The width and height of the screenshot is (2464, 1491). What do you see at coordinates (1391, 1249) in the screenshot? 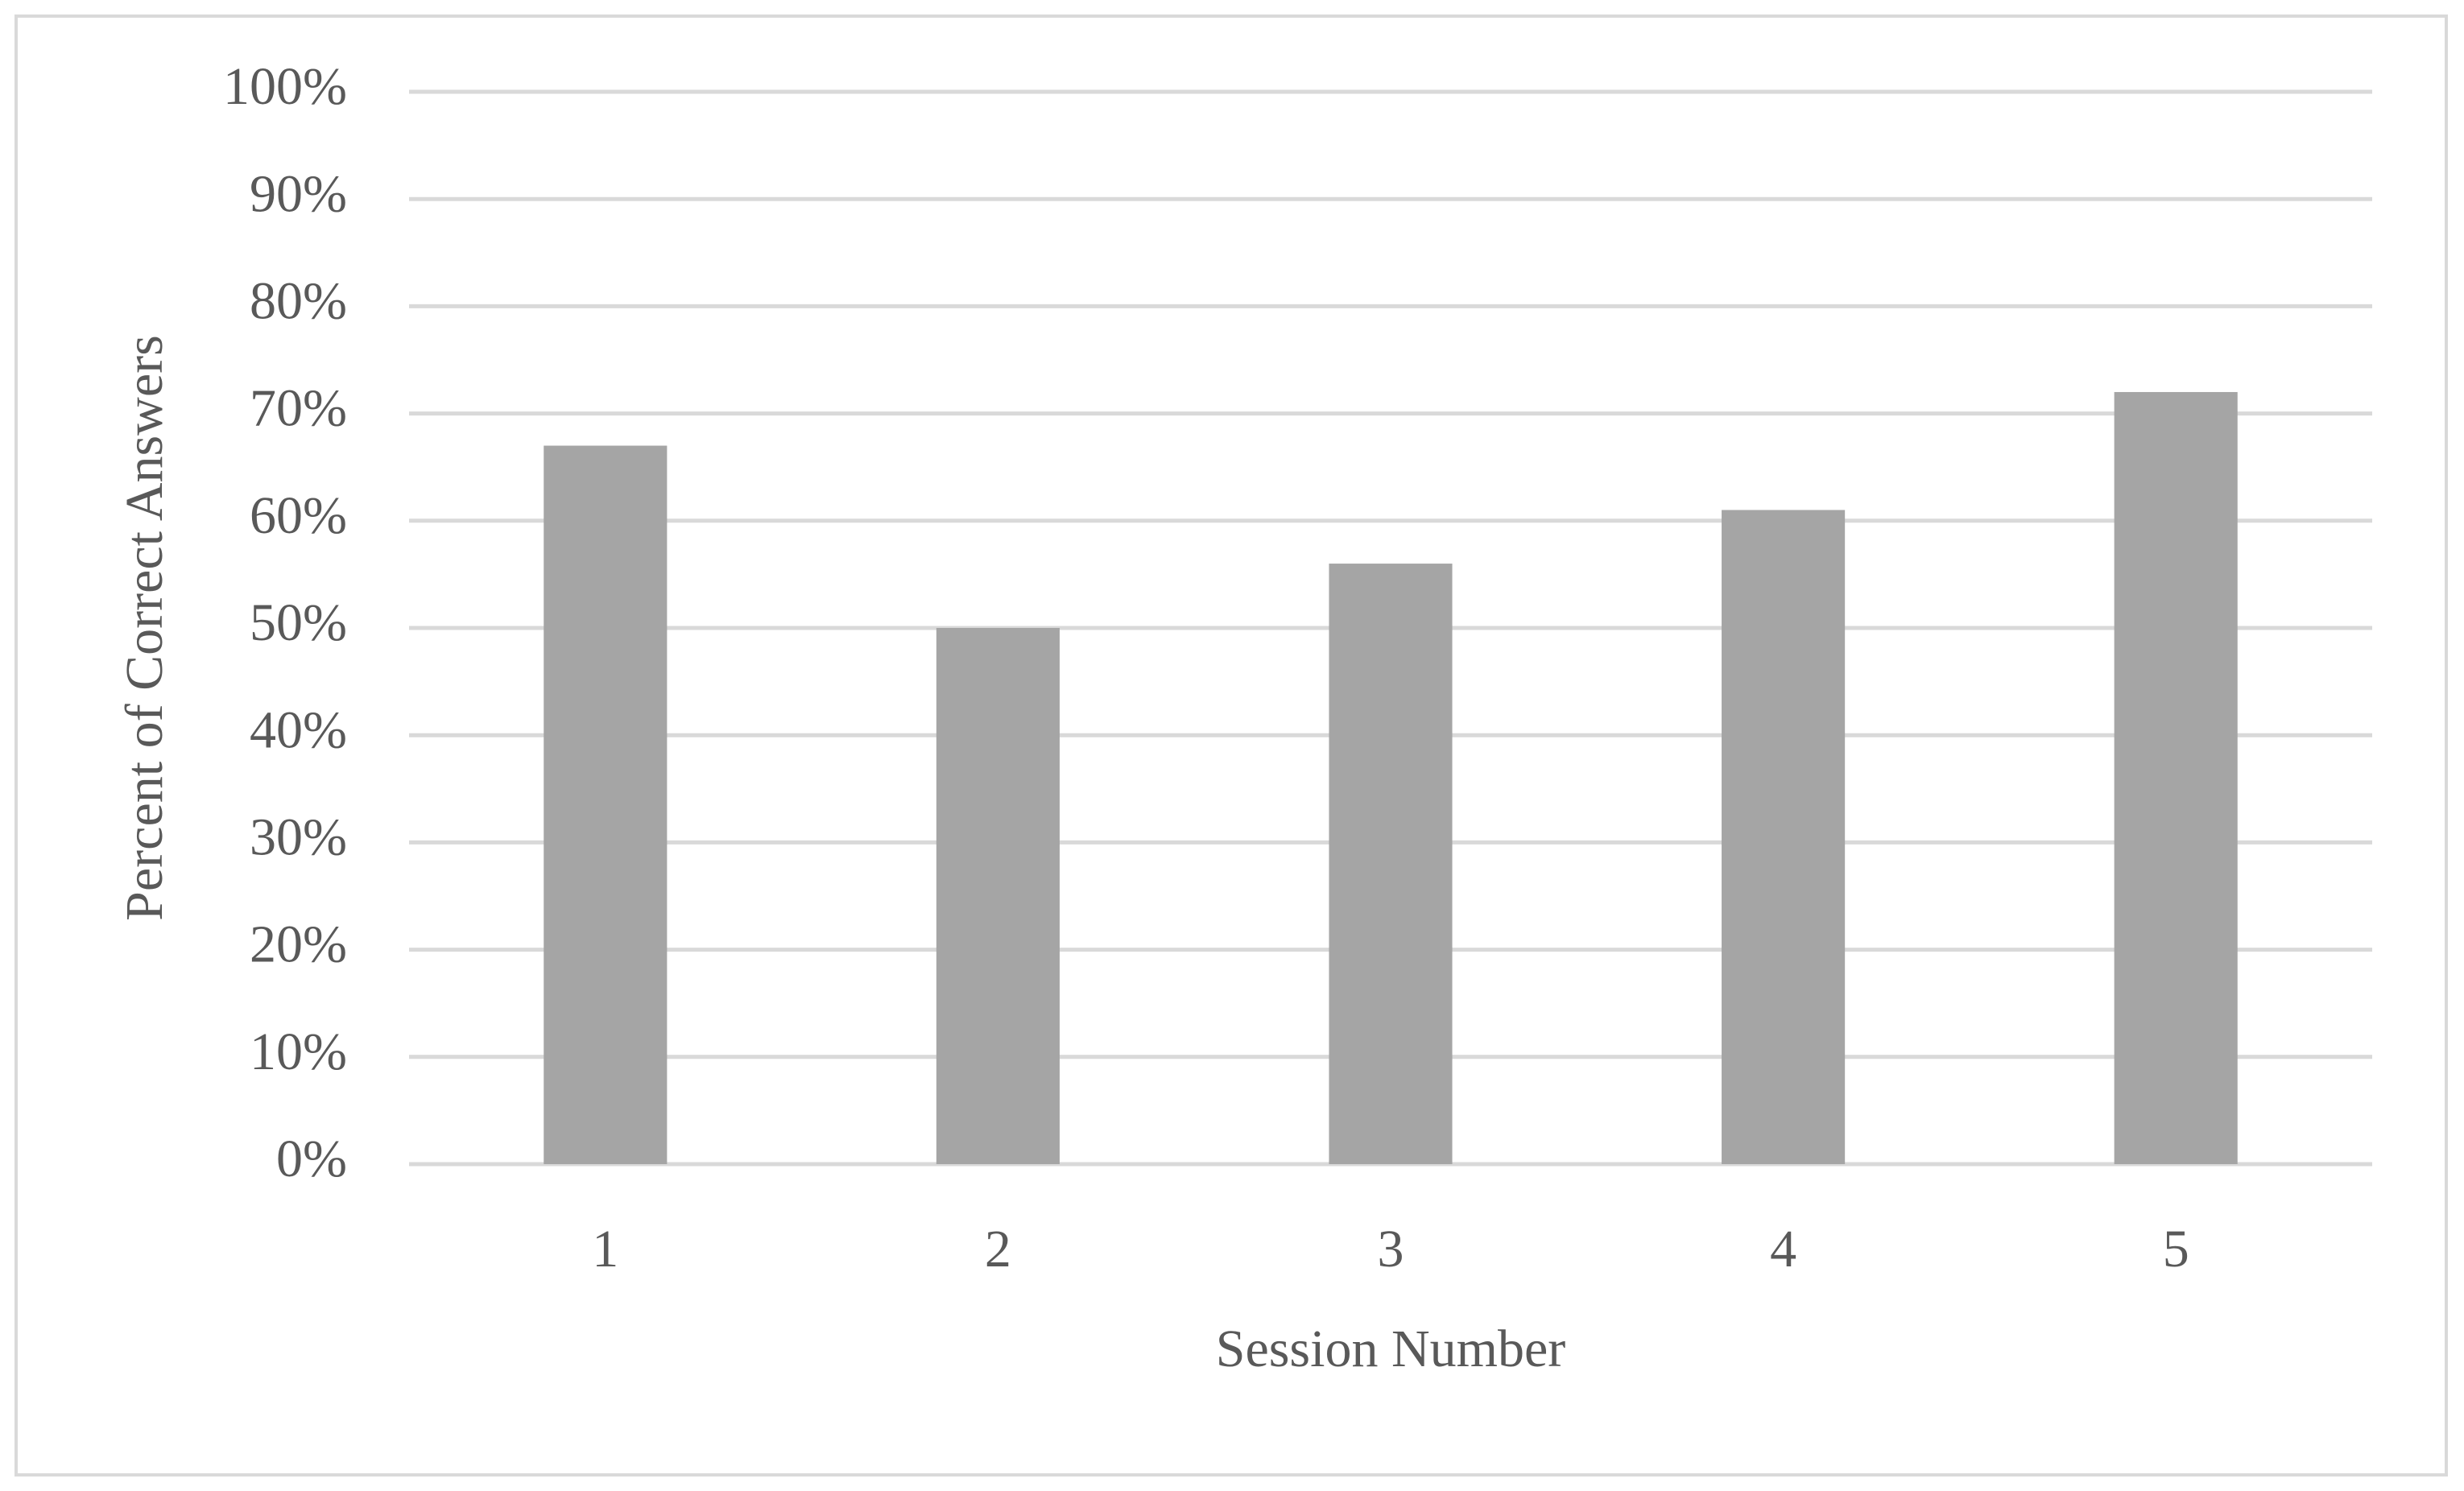
I see `x-tick-label: 3` at bounding box center [1391, 1249].